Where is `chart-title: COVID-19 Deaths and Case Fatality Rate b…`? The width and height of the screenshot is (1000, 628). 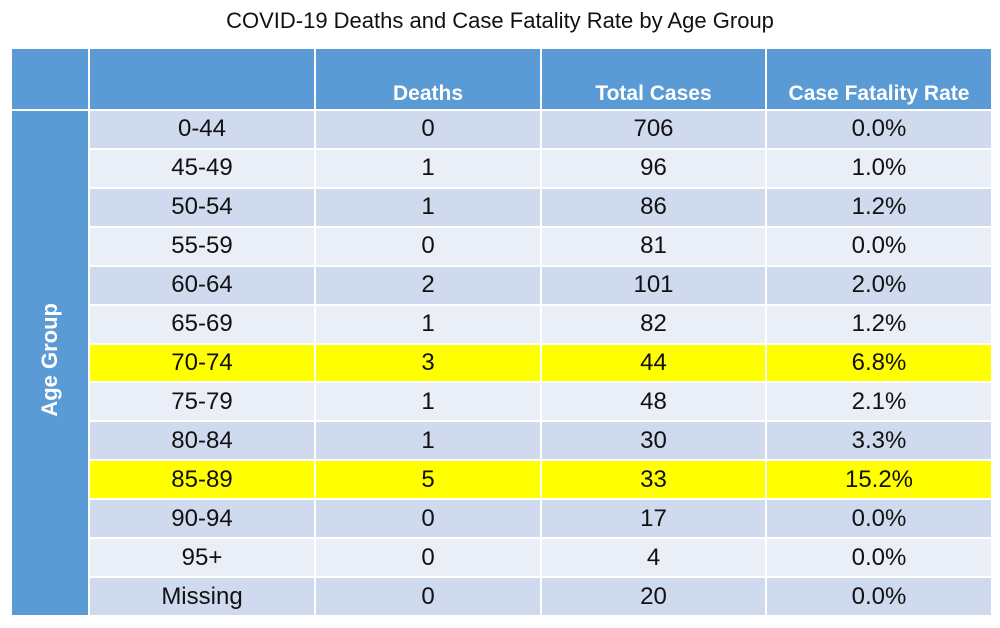 chart-title: COVID-19 Deaths and Case Fatality Rate b… is located at coordinates (500, 20).